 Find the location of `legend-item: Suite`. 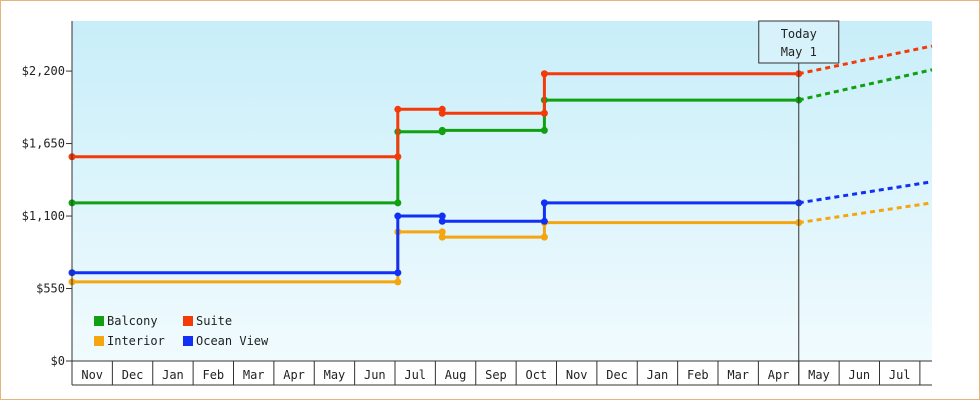

legend-item: Suite is located at coordinates (207, 321).